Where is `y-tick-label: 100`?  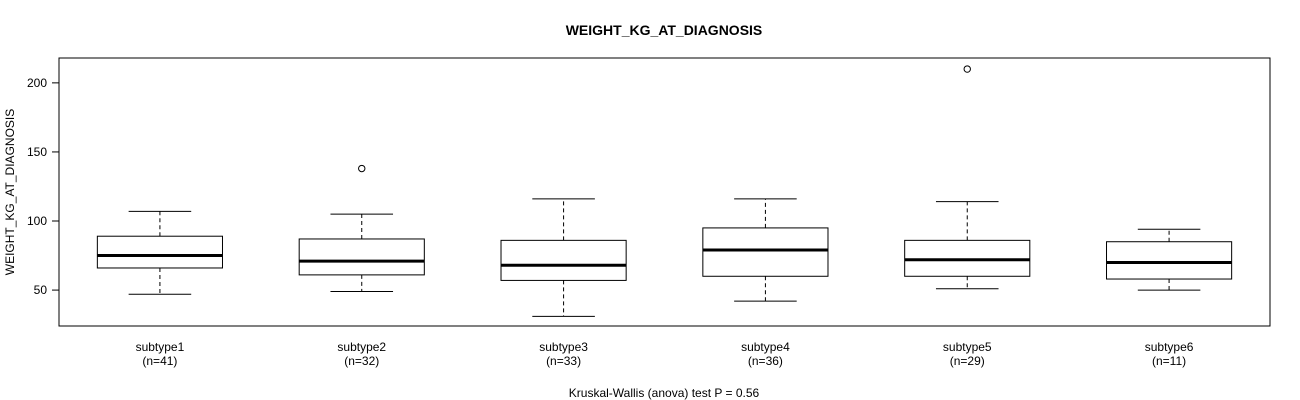 y-tick-label: 100 is located at coordinates (37, 221).